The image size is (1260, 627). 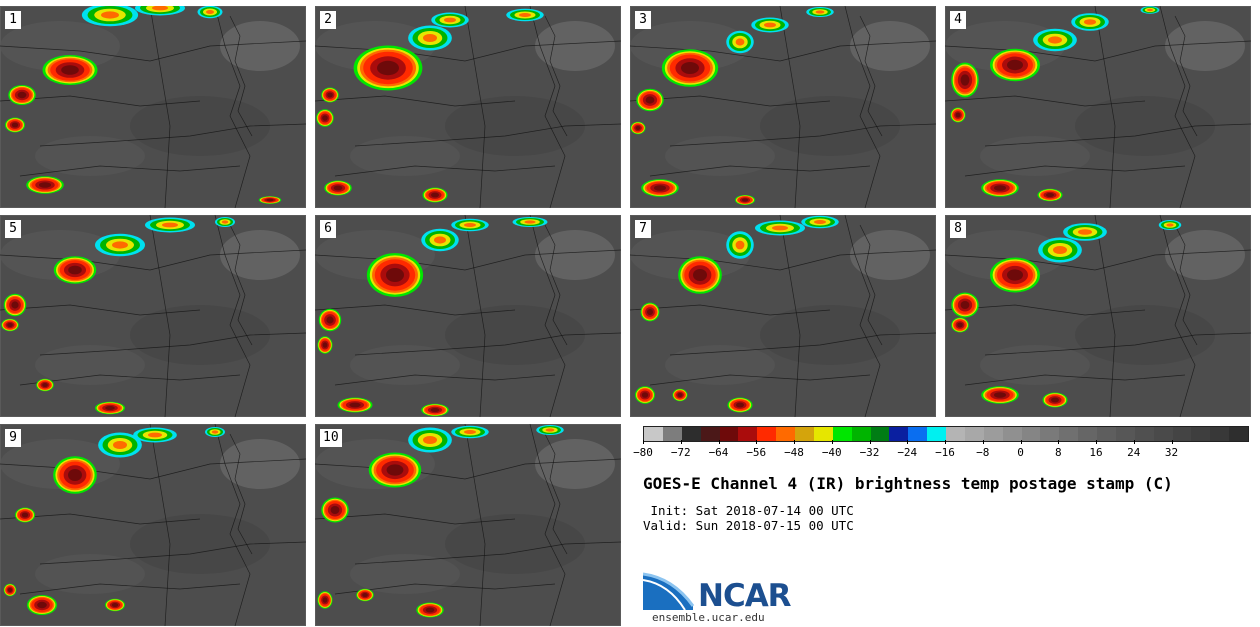 I want to click on colorbar-tick-label: −56, so click(x=756, y=452).